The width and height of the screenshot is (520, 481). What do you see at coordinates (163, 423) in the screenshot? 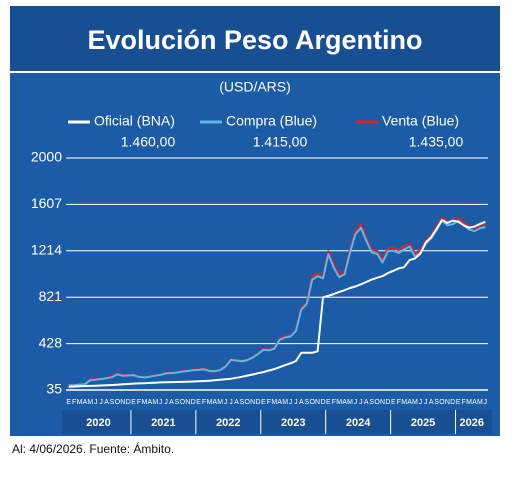
I see `year-label: 2021` at bounding box center [163, 423].